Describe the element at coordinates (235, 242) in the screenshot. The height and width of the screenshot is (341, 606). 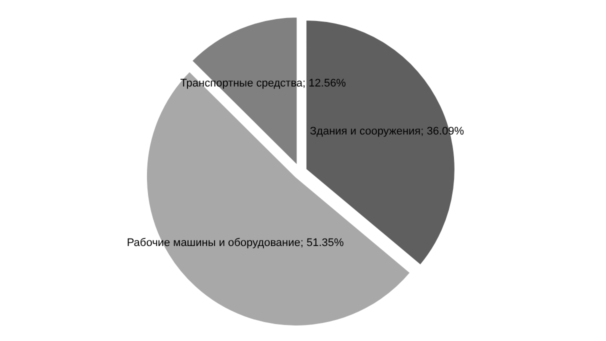
I see `slice-label: Рабочие машины и оборудование; 51.35%` at that location.